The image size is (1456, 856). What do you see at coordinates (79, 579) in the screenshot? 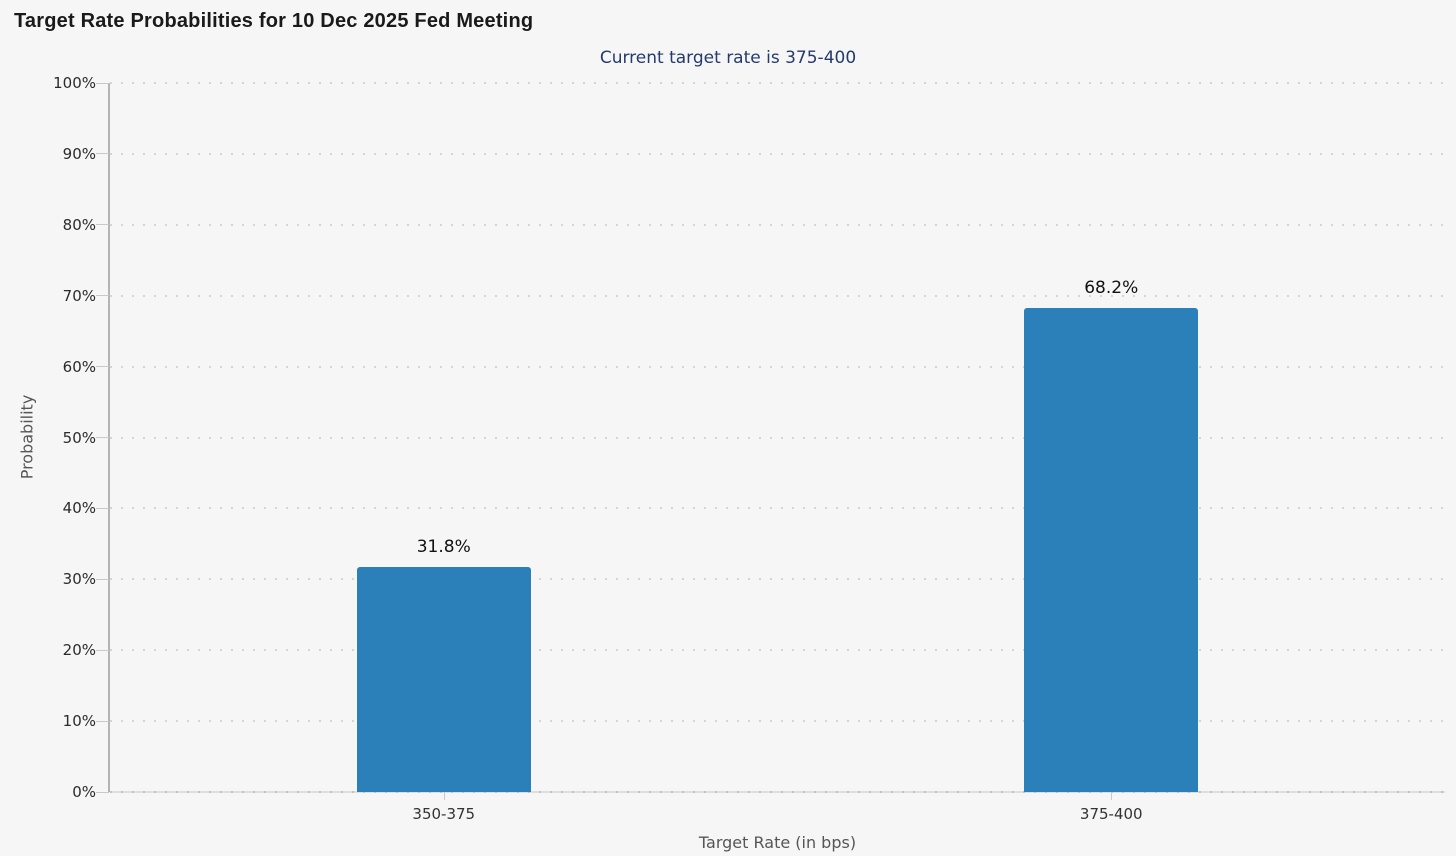
I see `y-tick-label: 30%` at bounding box center [79, 579].